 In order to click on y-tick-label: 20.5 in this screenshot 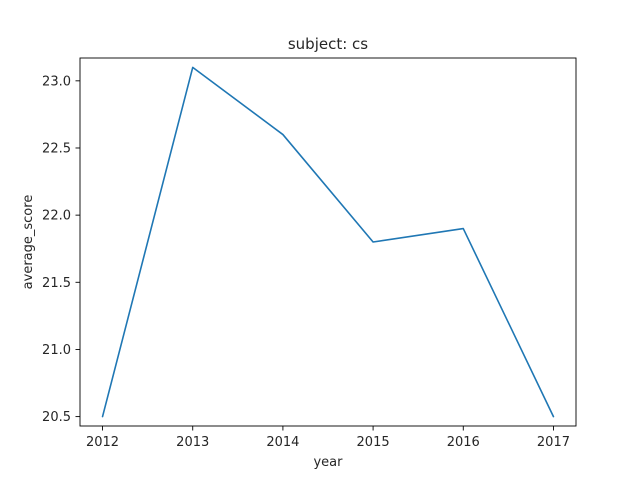, I will do `click(56, 417)`.